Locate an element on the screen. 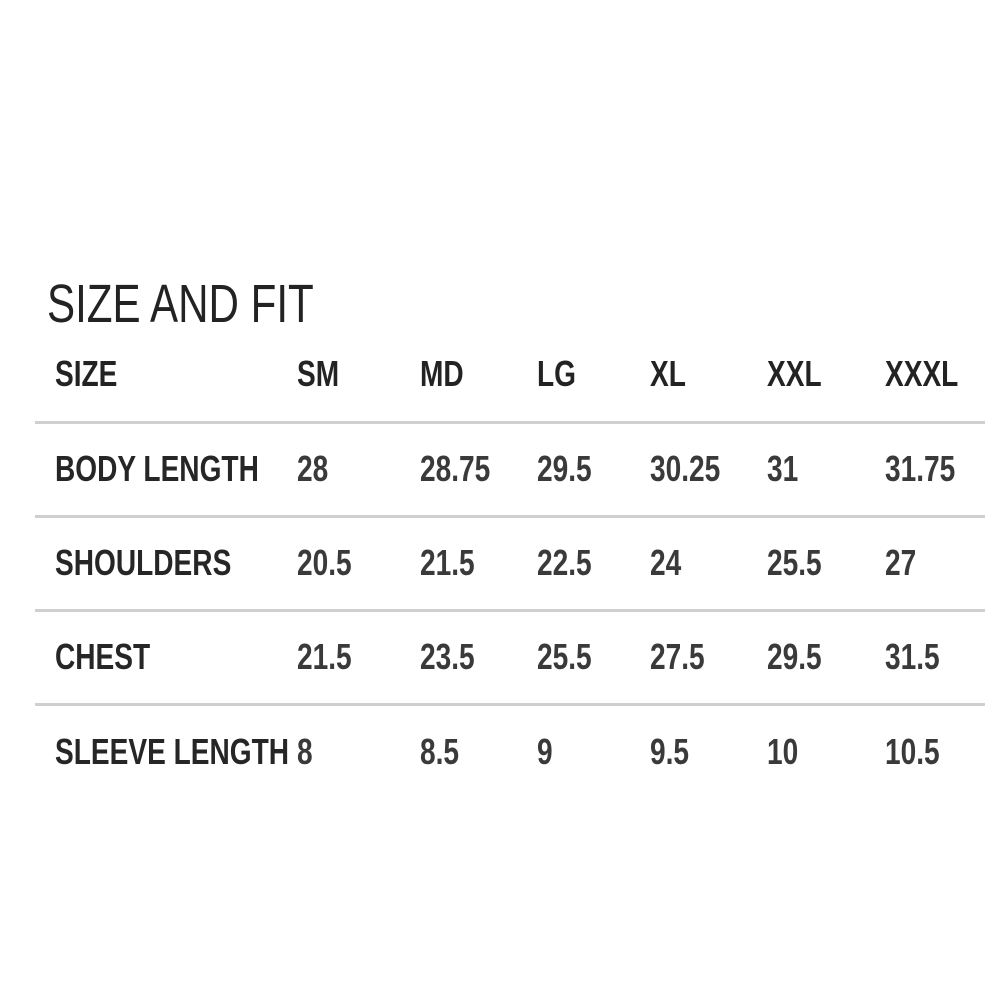 The width and height of the screenshot is (1000, 1000). size-value-text: 31 is located at coordinates (783, 468).